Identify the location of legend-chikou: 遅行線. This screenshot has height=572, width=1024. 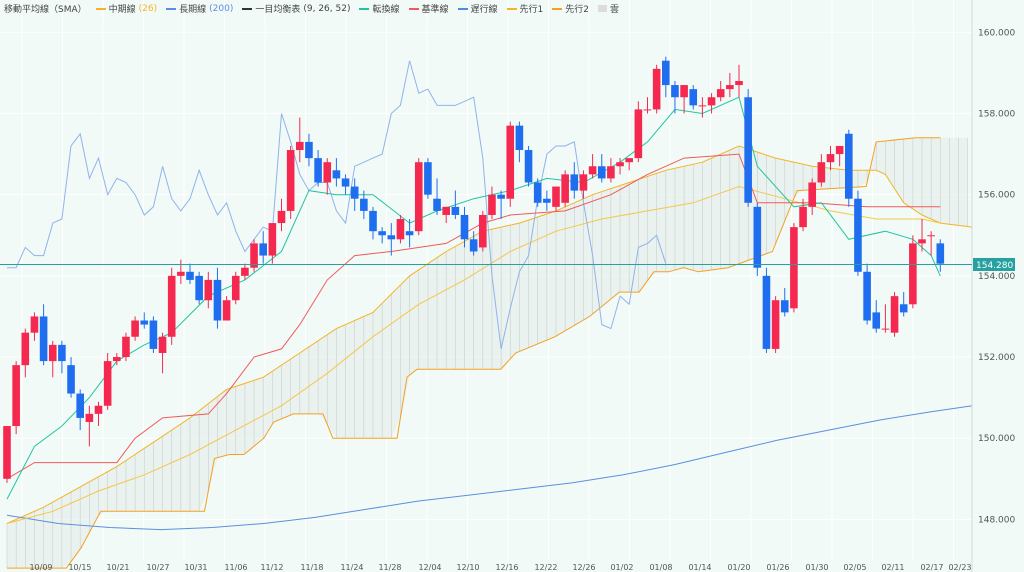
(477, 8).